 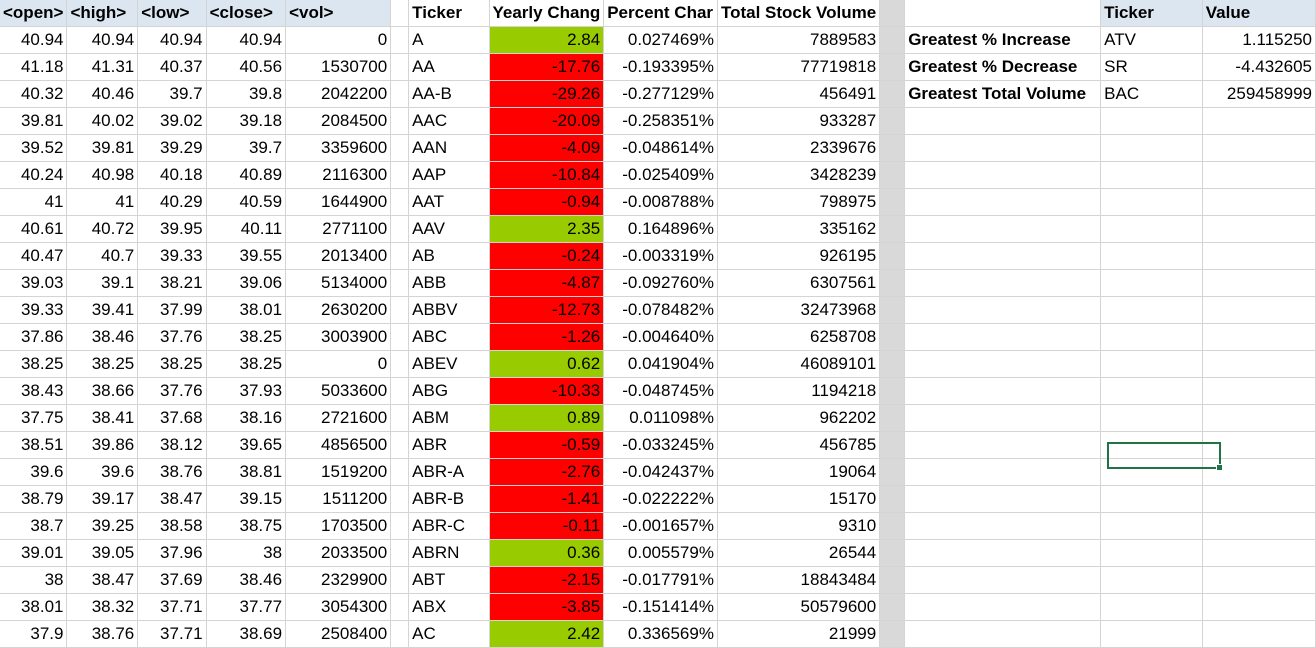 What do you see at coordinates (102, 40) in the screenshot?
I see `cell-high: 40.94` at bounding box center [102, 40].